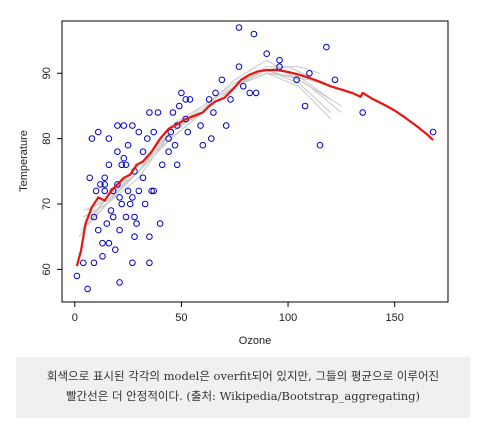 The image size is (482, 425). What do you see at coordinates (47, 269) in the screenshot?
I see `y-tick-label-60: 60` at bounding box center [47, 269].